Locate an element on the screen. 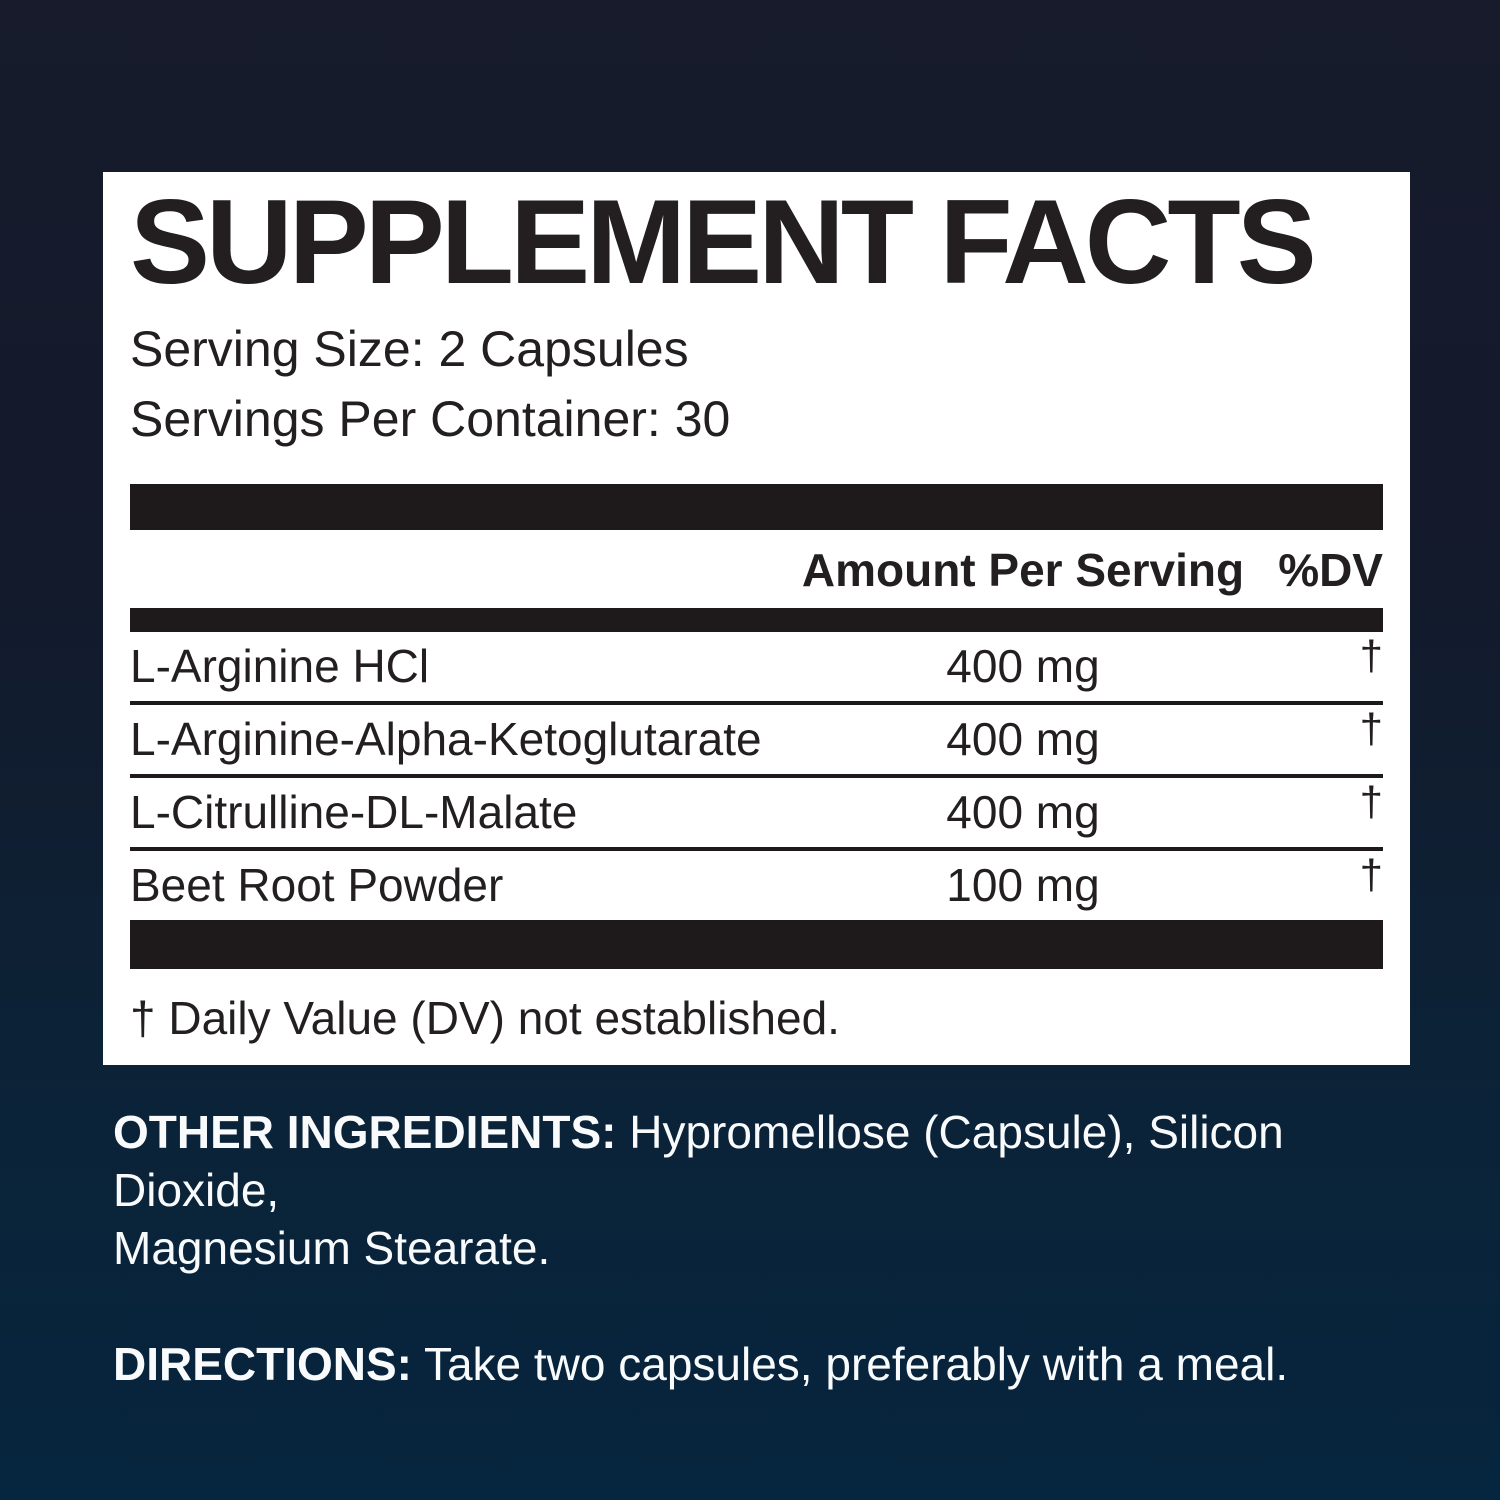 This screenshot has width=1500, height=1500. ingredient-name: L-Arginine-Alpha-Ketoglutarate is located at coordinates (446, 739).